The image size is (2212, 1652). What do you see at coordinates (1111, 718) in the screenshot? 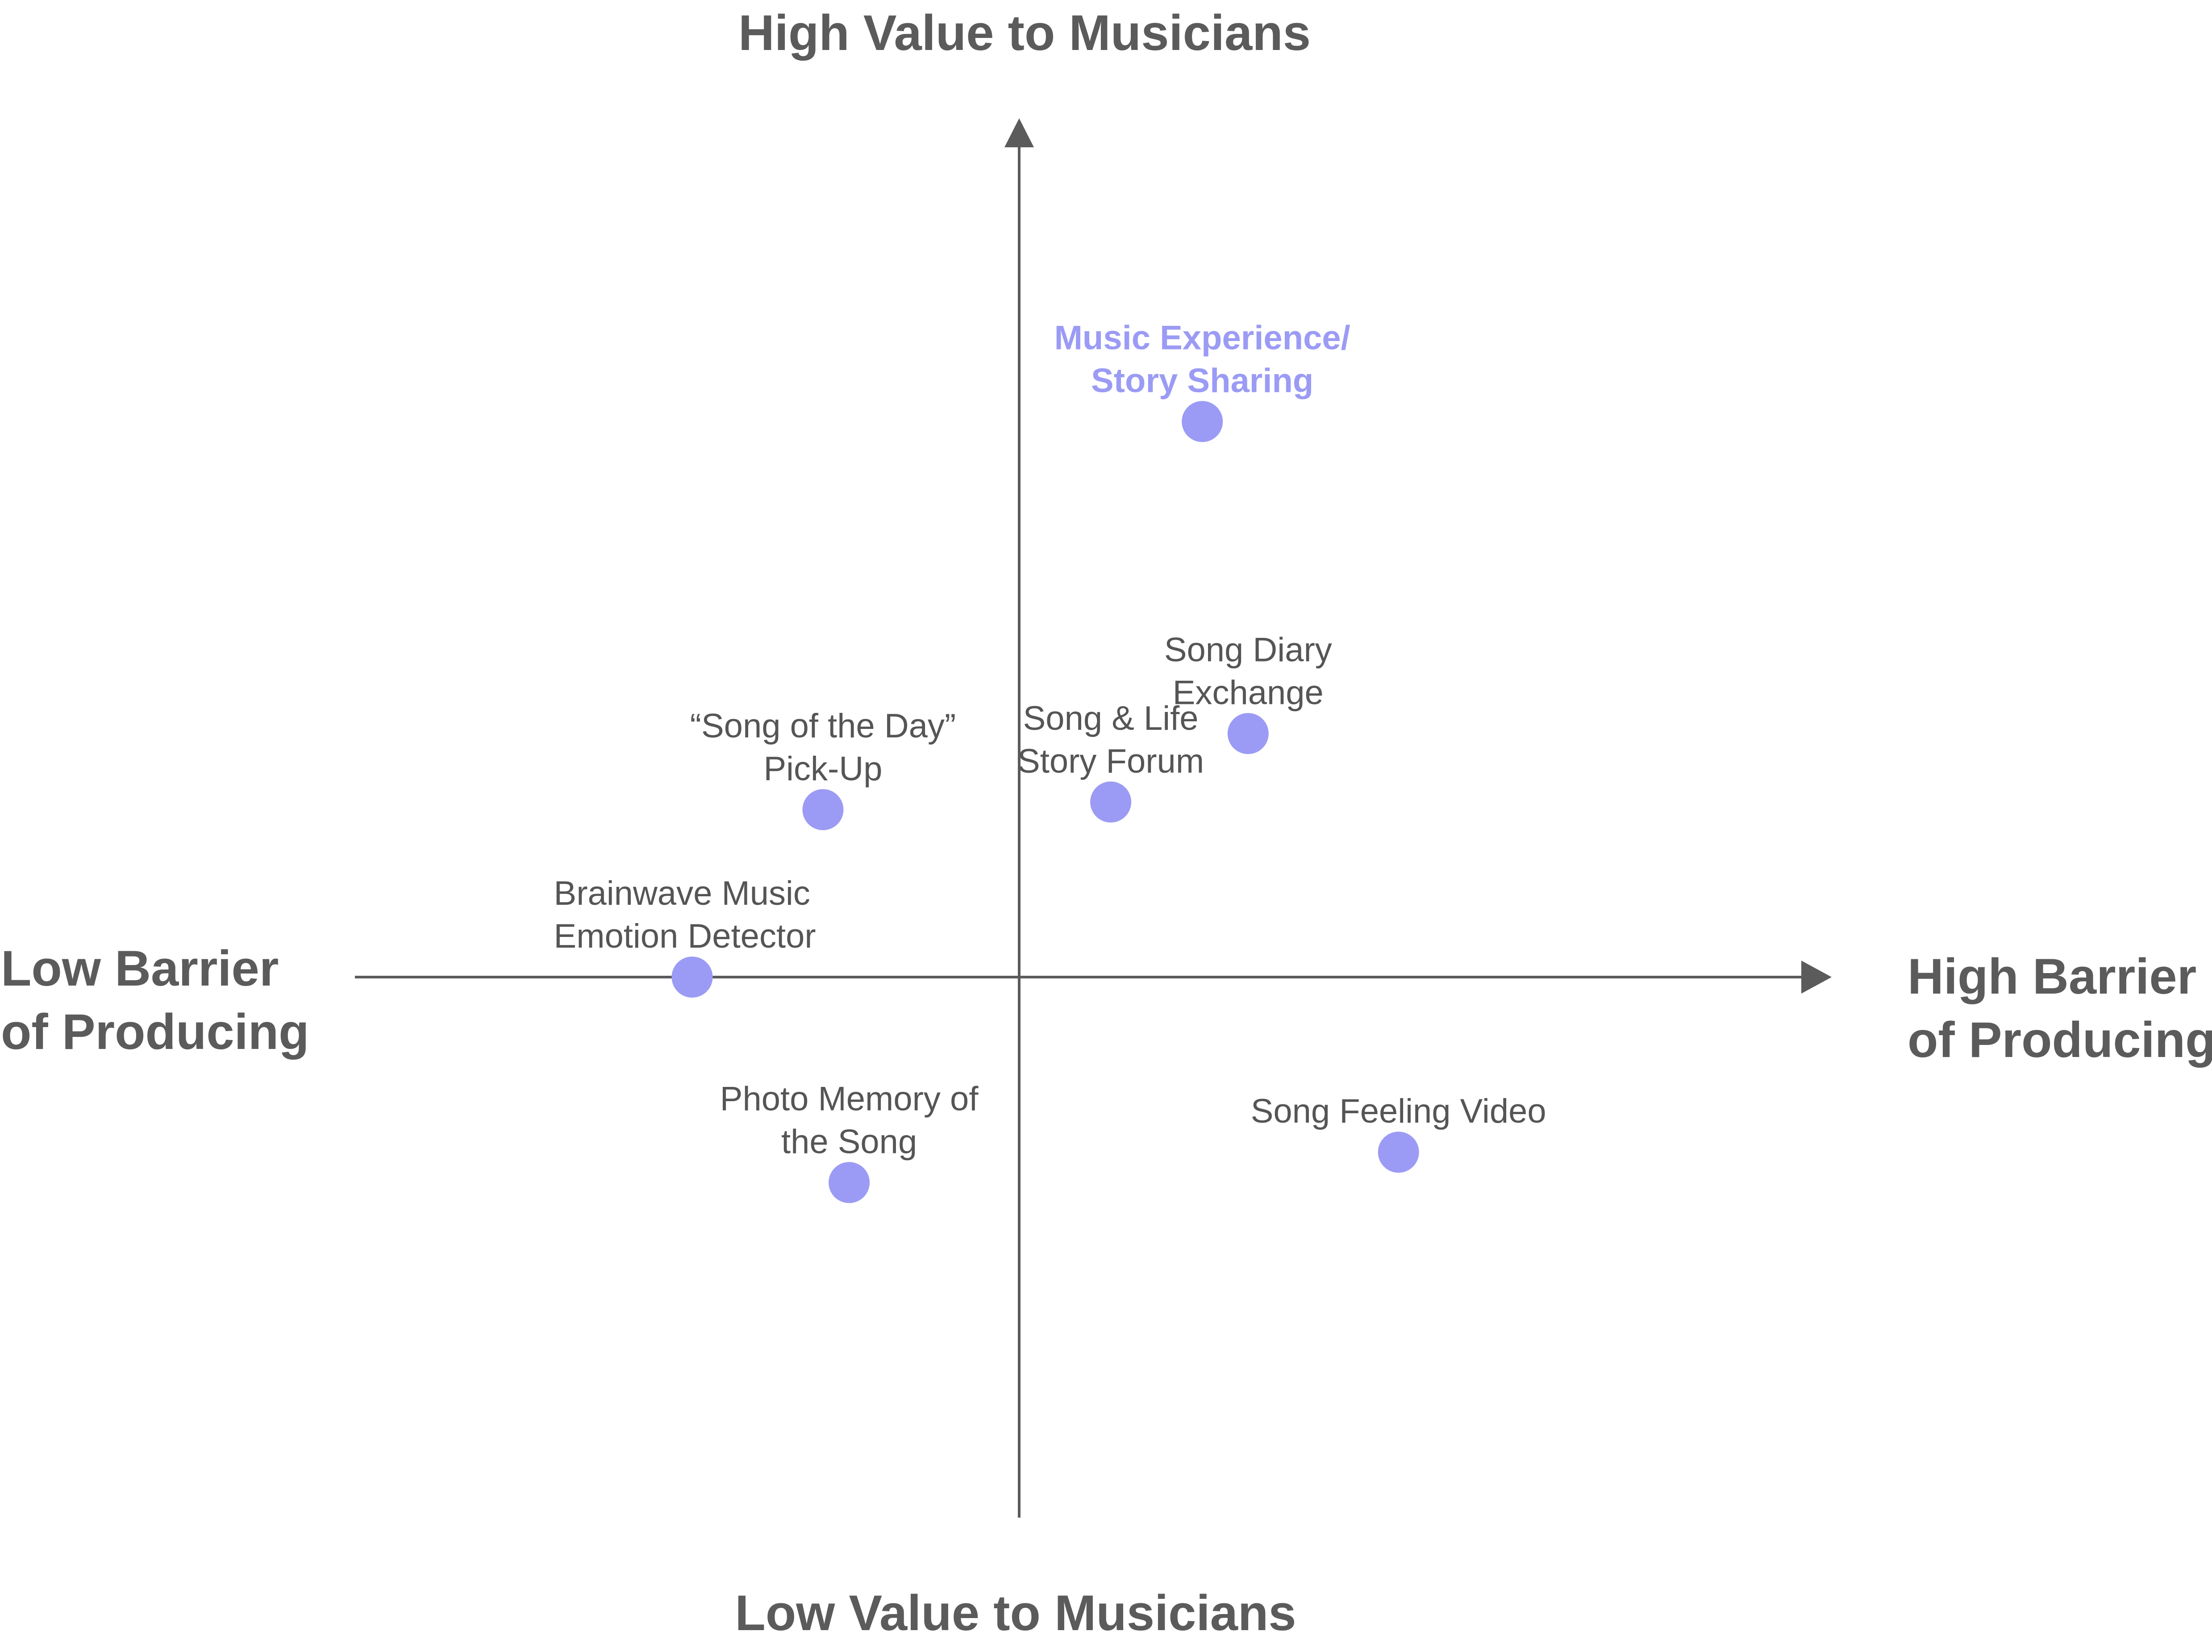
I see `data-point-label-line: Song & Life` at bounding box center [1111, 718].